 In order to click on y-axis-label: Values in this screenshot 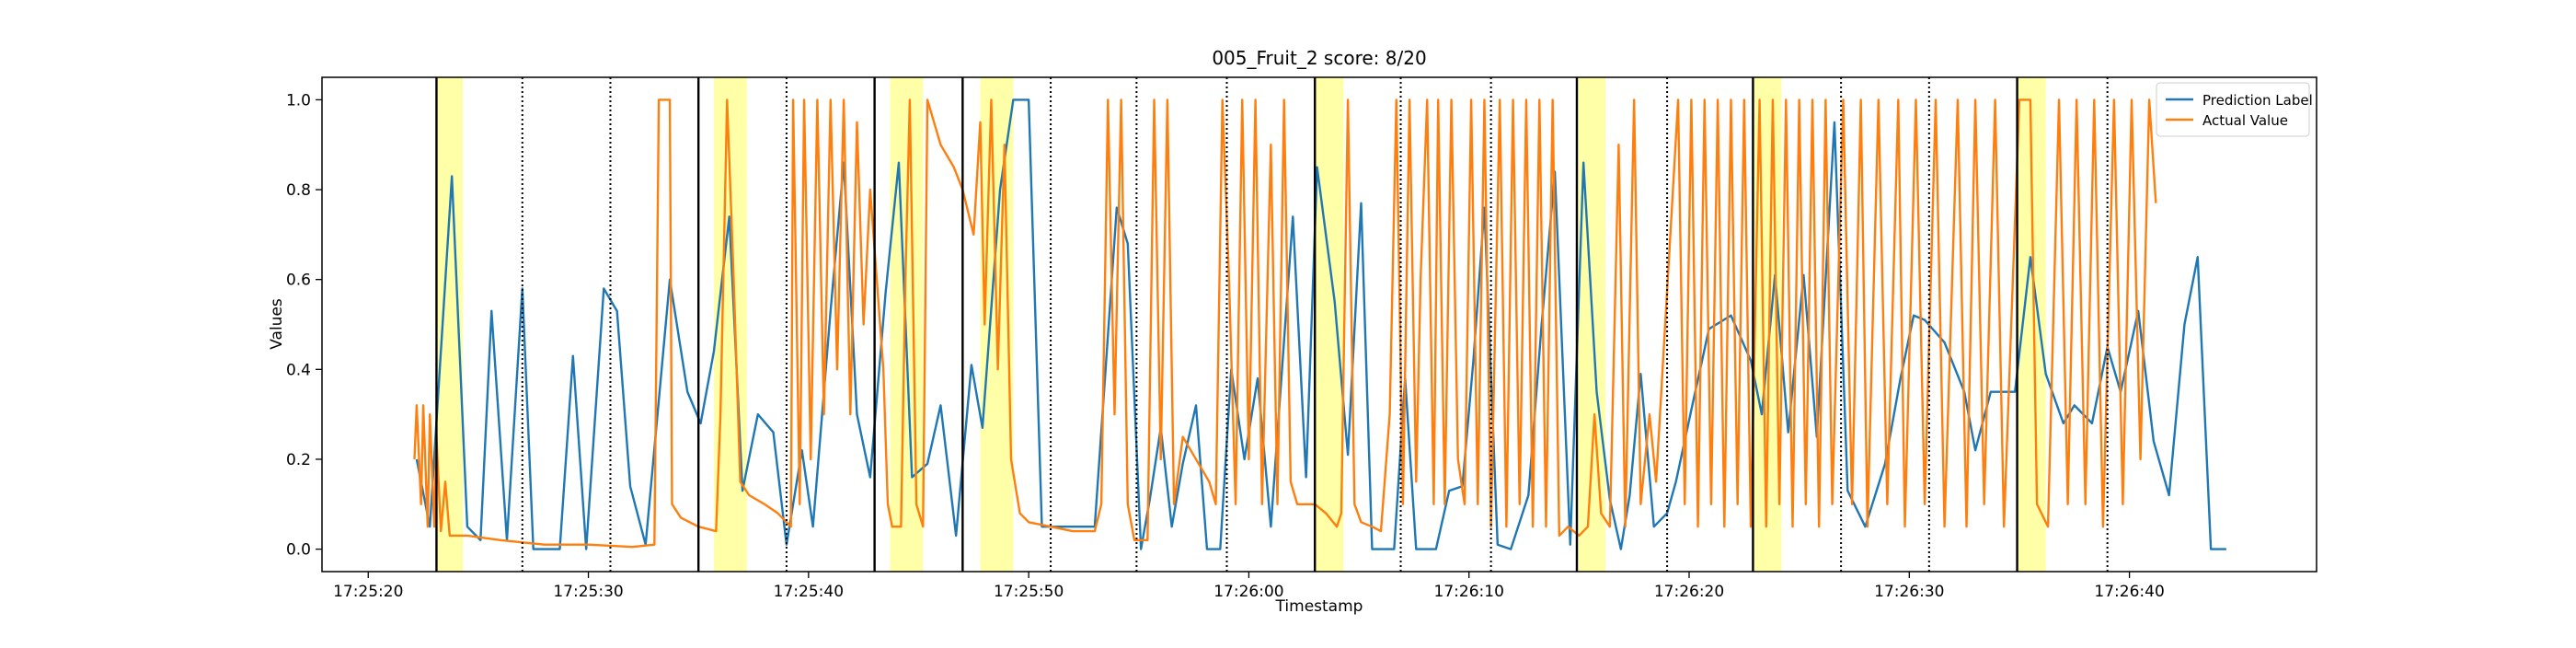, I will do `click(277, 324)`.